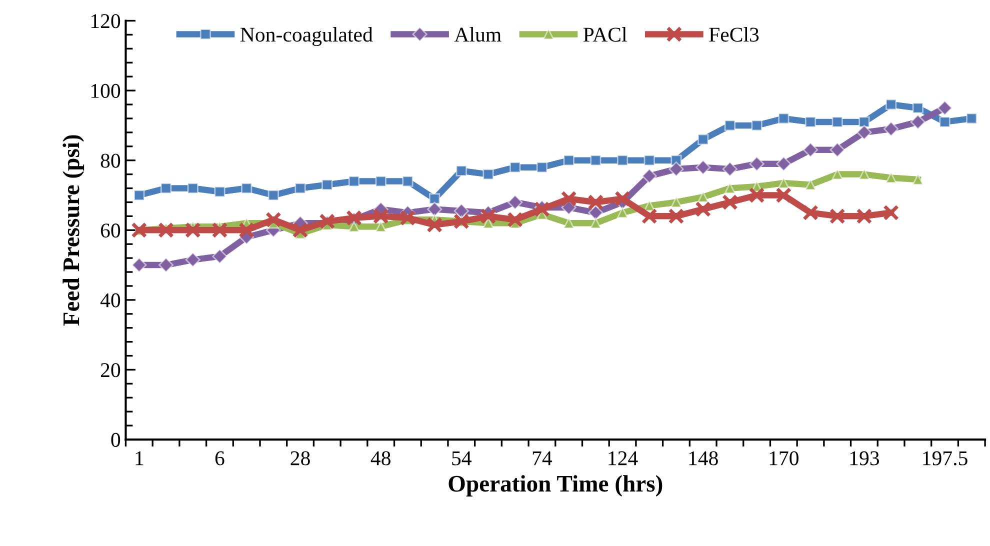 The image size is (990, 546). What do you see at coordinates (734, 34) in the screenshot?
I see `legend-label: FeCl3` at bounding box center [734, 34].